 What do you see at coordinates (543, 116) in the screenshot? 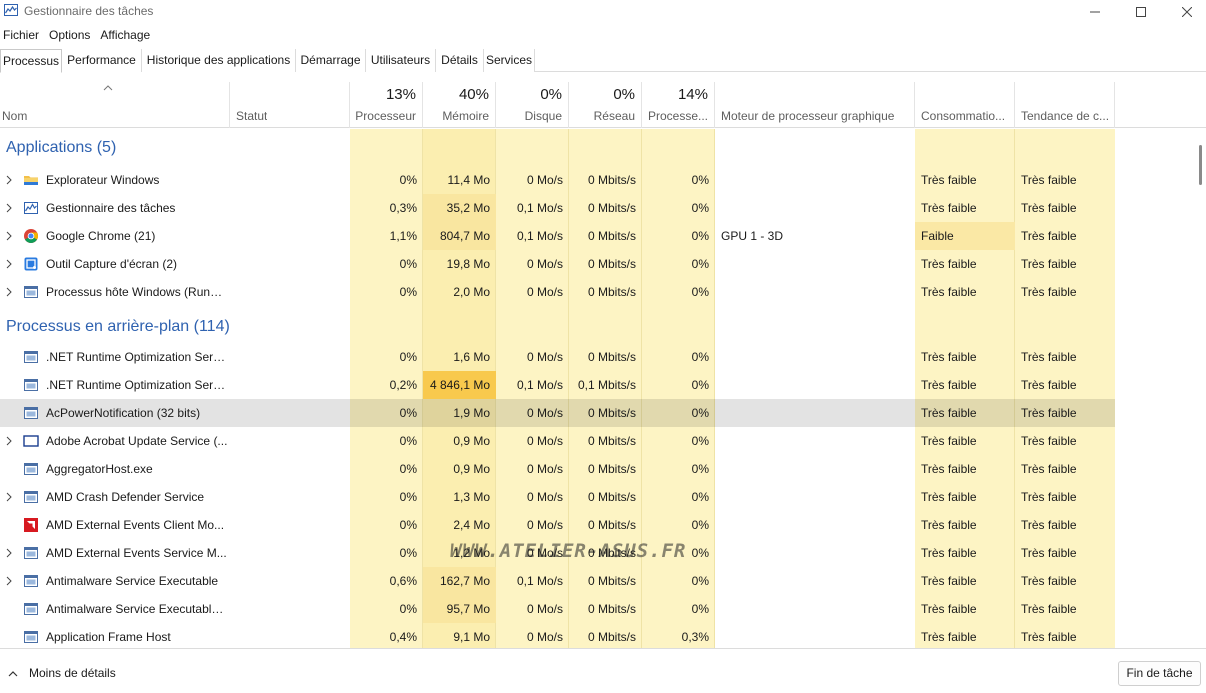
I see `column-disk-label: Disque` at bounding box center [543, 116].